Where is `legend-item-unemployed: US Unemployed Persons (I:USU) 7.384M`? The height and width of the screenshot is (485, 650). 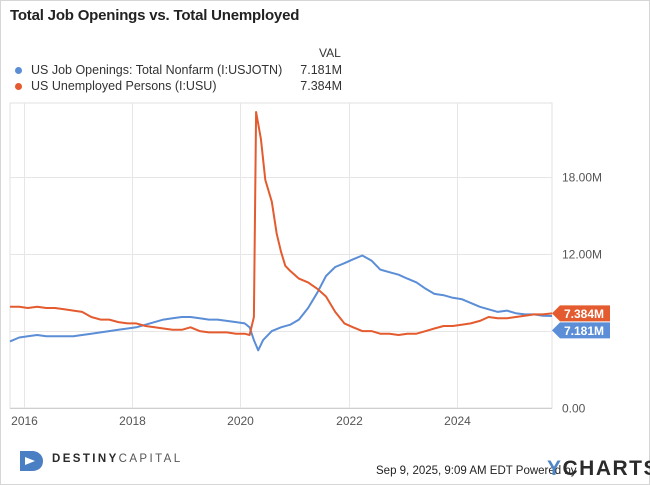
legend-item-unemployed: US Unemployed Persons (I:USU) 7.384M is located at coordinates (179, 87).